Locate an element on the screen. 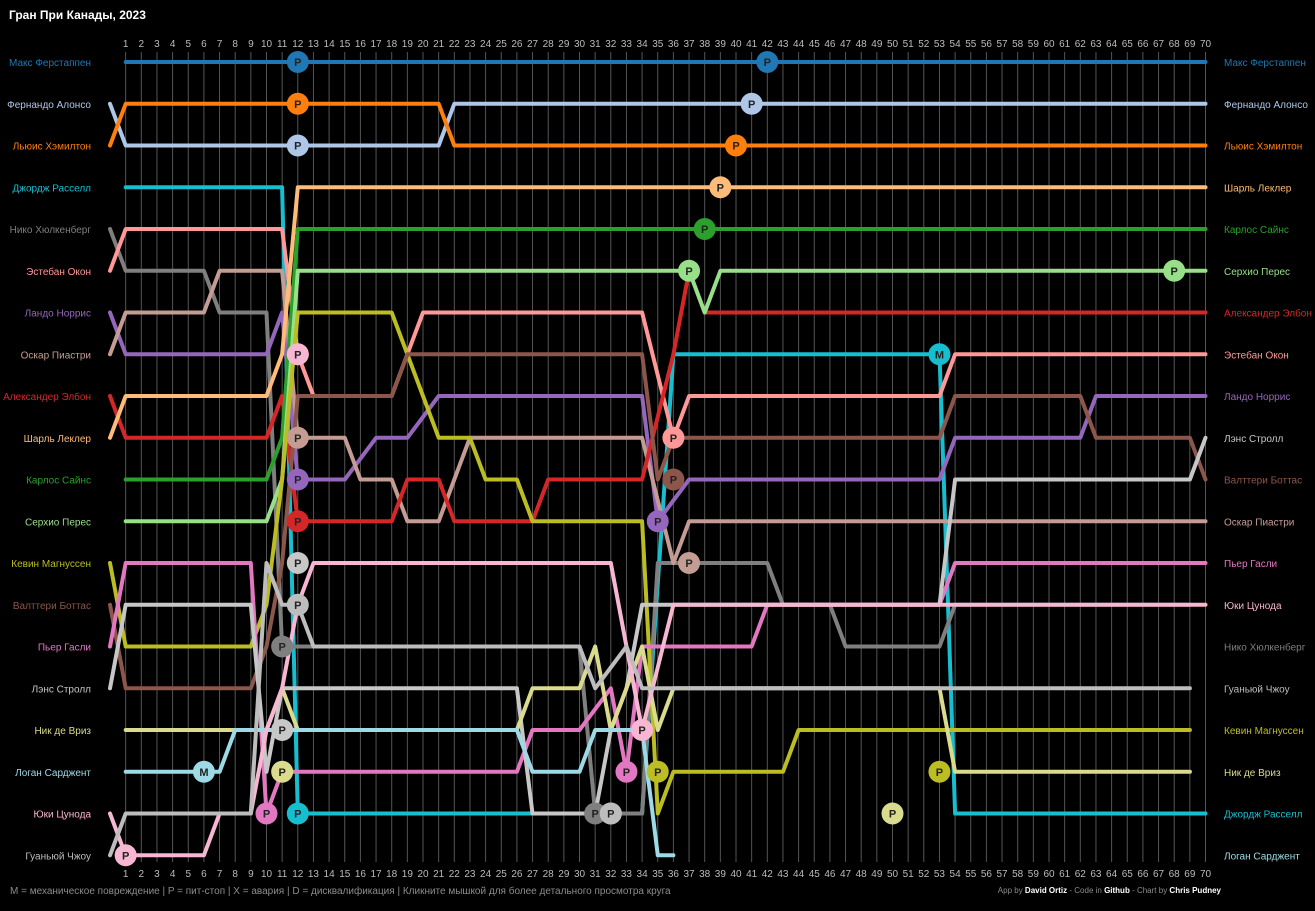 This screenshot has height=911, width=1315. lap-tick-label-bottom: 55 is located at coordinates (971, 874).